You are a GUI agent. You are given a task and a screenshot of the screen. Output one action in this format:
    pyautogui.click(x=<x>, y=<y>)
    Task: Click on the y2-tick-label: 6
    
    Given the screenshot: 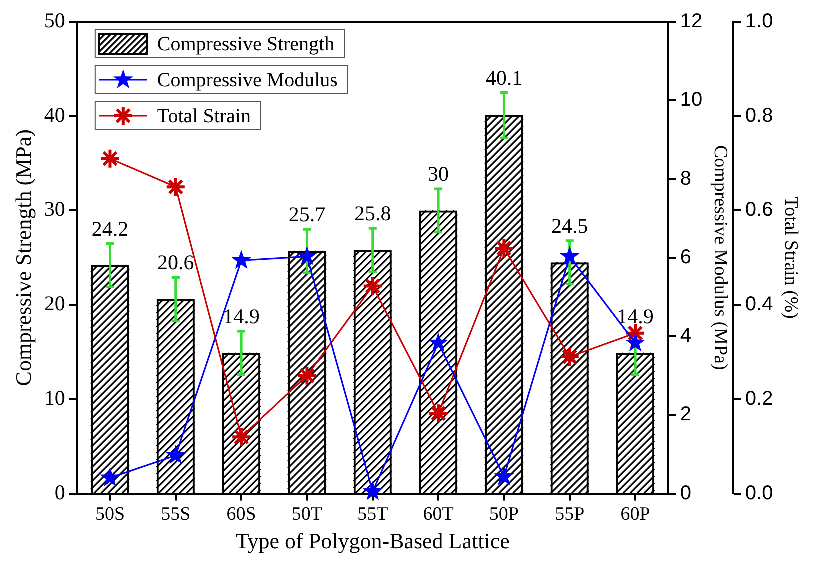 What is the action you would take?
    pyautogui.click(x=686, y=257)
    